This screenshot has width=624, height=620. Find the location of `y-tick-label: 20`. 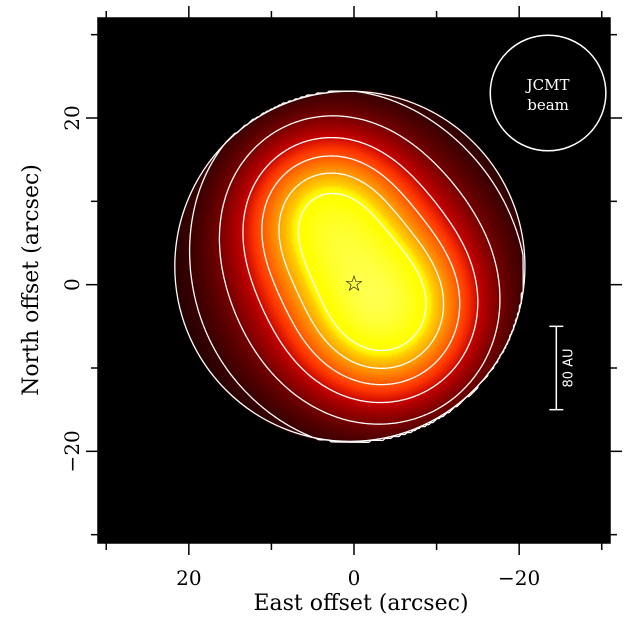

y-tick-label: 20 is located at coordinates (72, 117).